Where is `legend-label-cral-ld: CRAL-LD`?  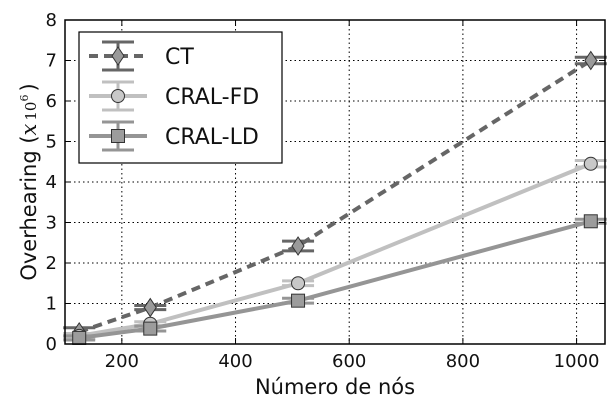
legend-label-cral-ld: CRAL-LD is located at coordinates (212, 137).